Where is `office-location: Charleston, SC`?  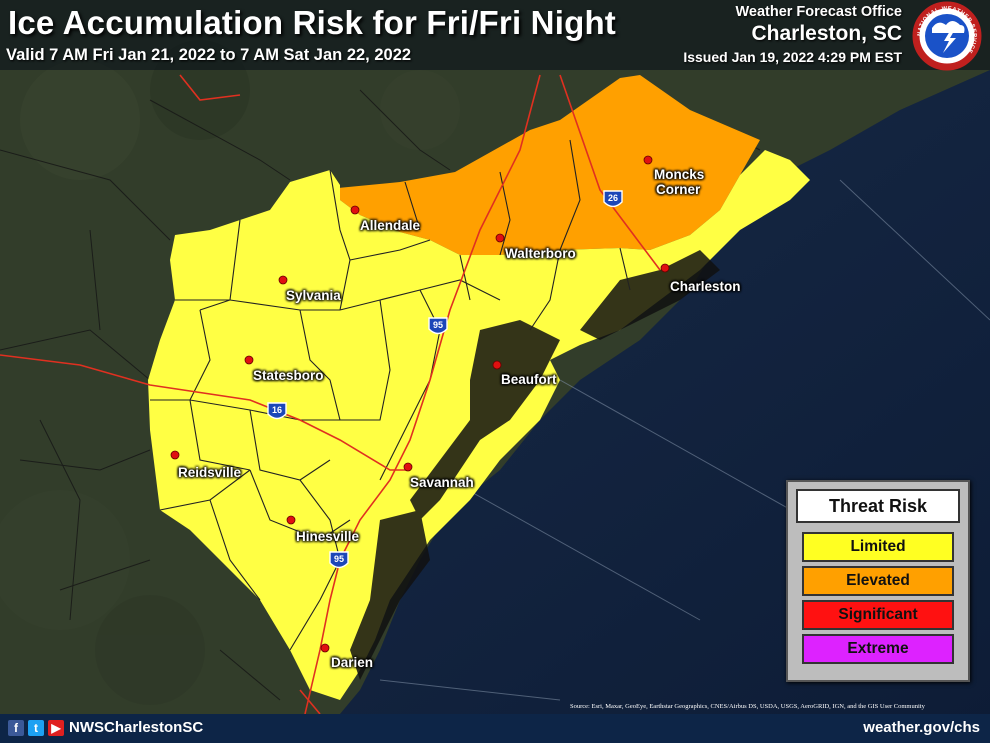 office-location: Charleston, SC is located at coordinates (826, 33).